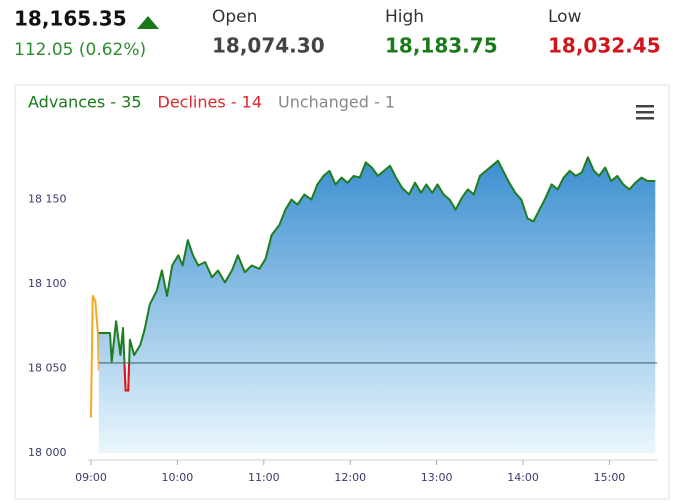  What do you see at coordinates (268, 46) in the screenshot?
I see `stat-value: 18,074.30` at bounding box center [268, 46].